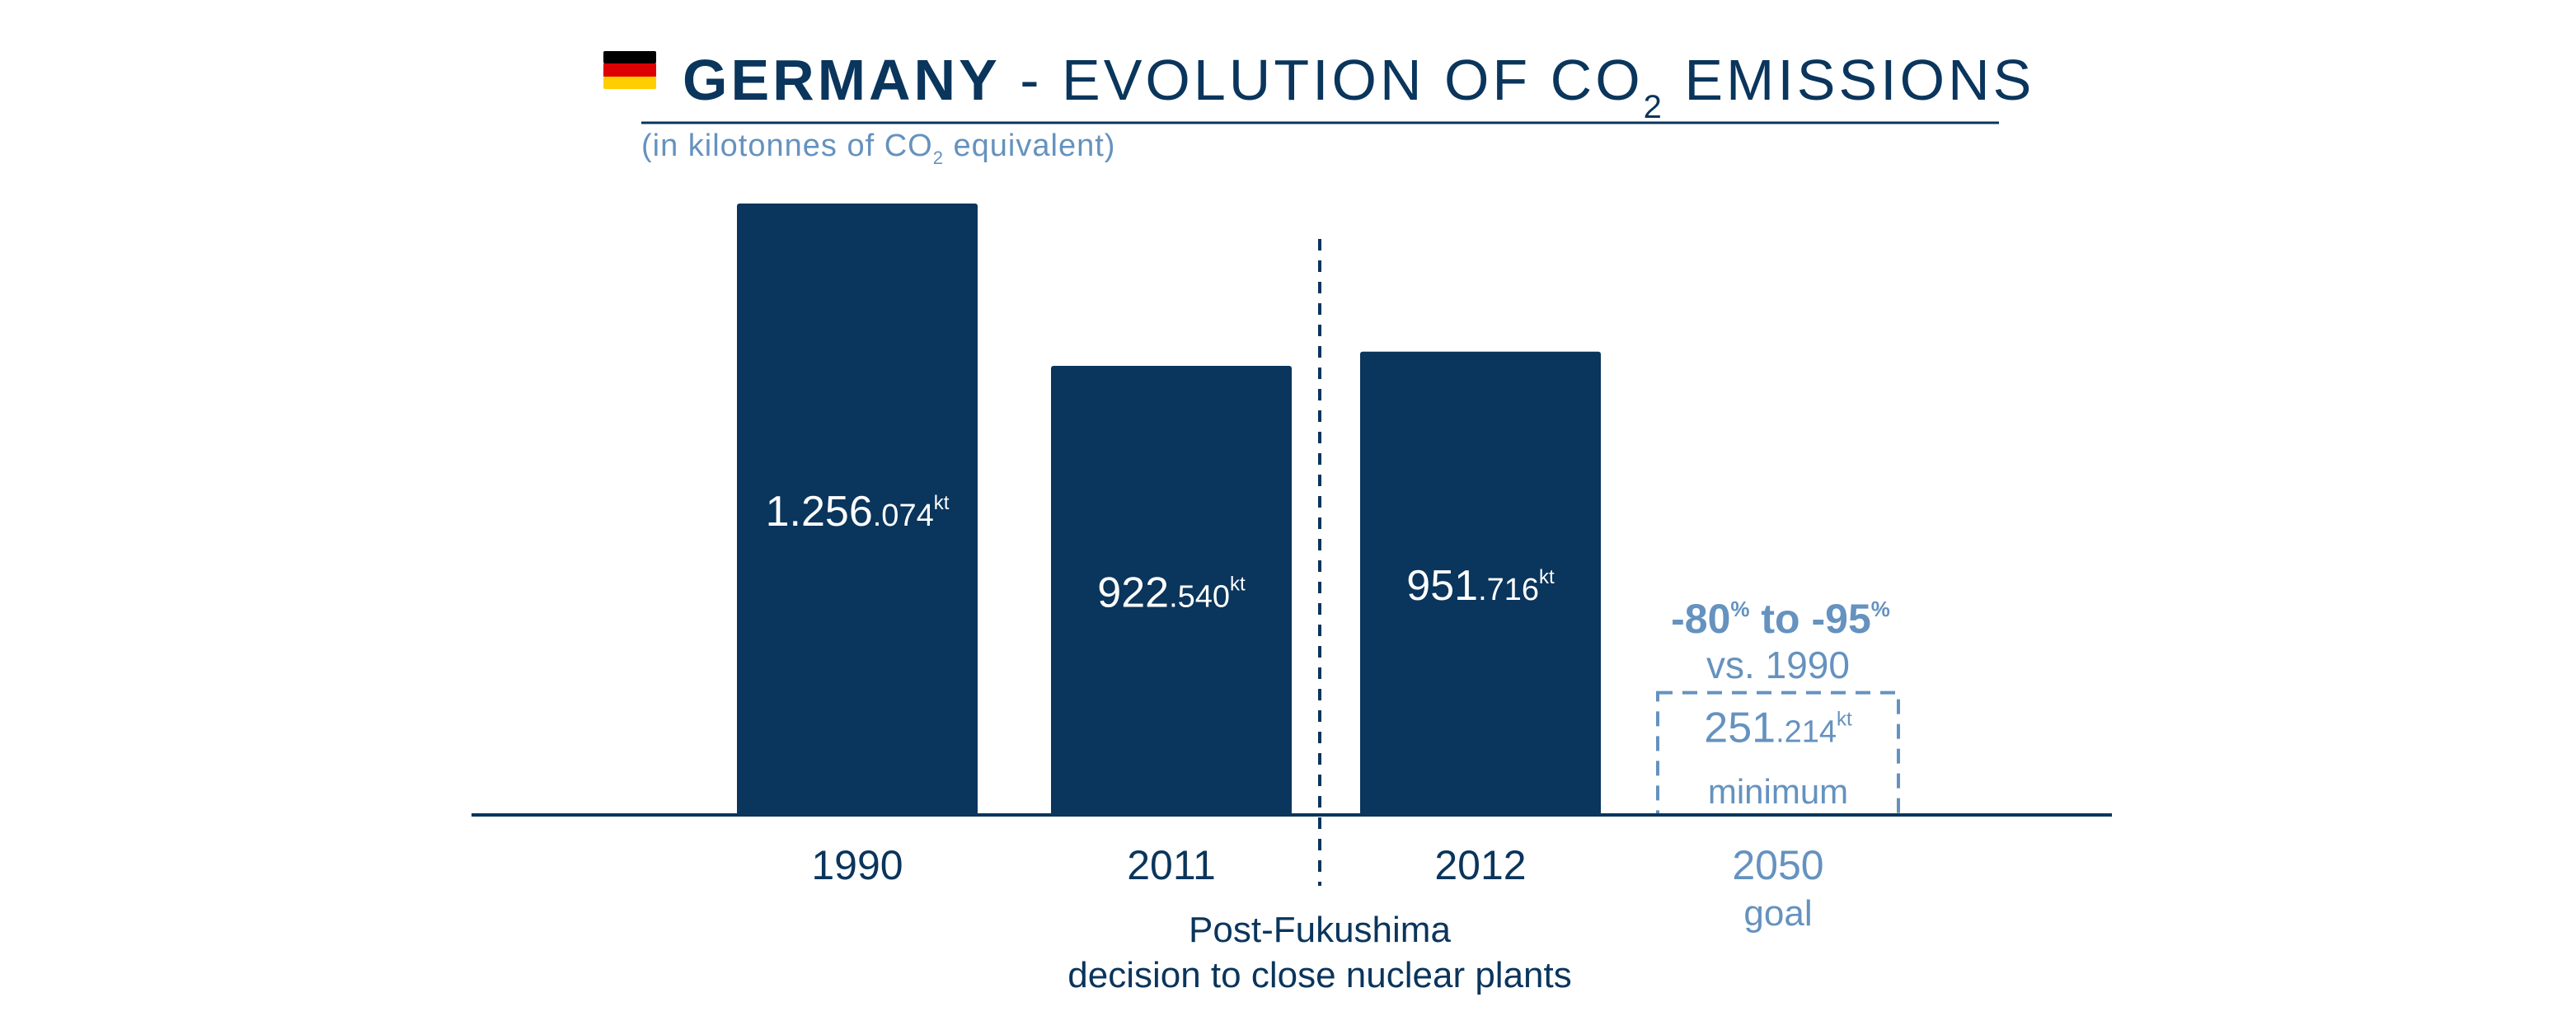 The image size is (2576, 1030). Describe the element at coordinates (857, 865) in the screenshot. I see `x-tick-label-1990: 1990` at that location.